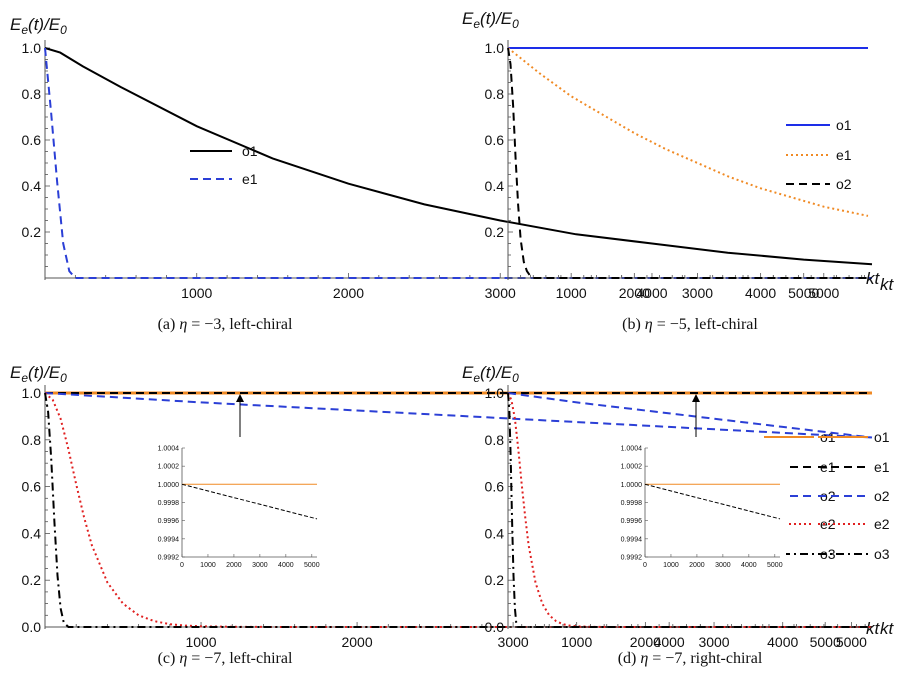 The height and width of the screenshot is (679, 904). Describe the element at coordinates (697, 565) in the screenshot. I see `inset-x-tick-label: 2000` at that location.